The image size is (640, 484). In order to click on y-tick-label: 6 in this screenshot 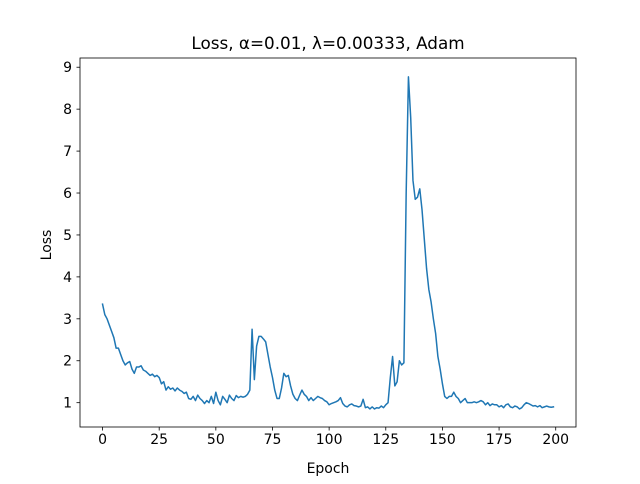, I will do `click(67, 194)`.